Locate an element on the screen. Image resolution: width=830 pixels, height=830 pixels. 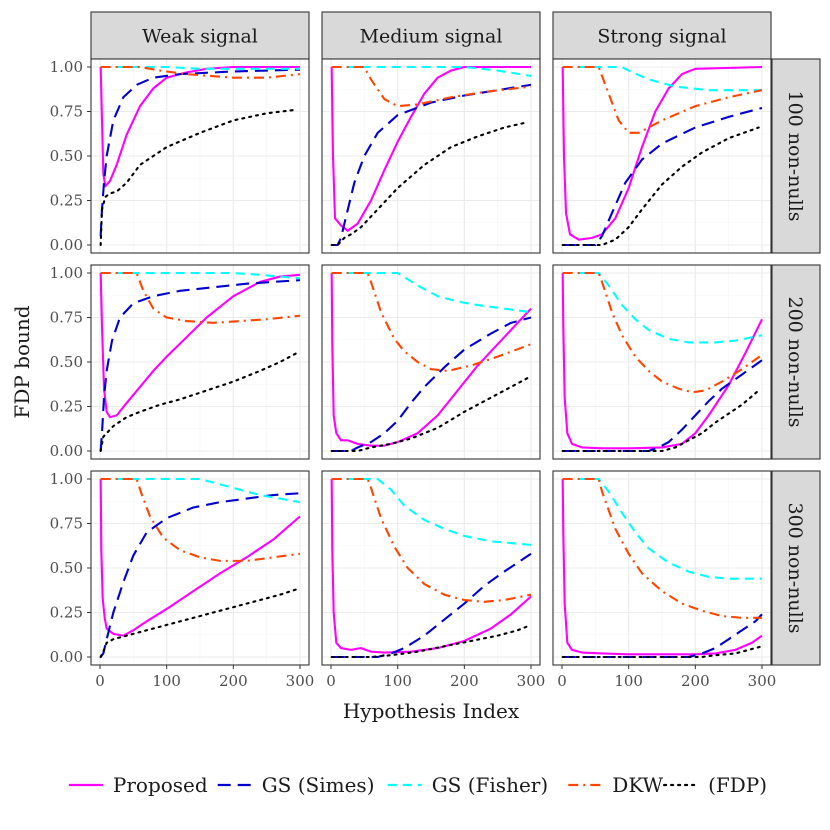
panel-100-non-nulls-weak-signal is located at coordinates (200, 156).